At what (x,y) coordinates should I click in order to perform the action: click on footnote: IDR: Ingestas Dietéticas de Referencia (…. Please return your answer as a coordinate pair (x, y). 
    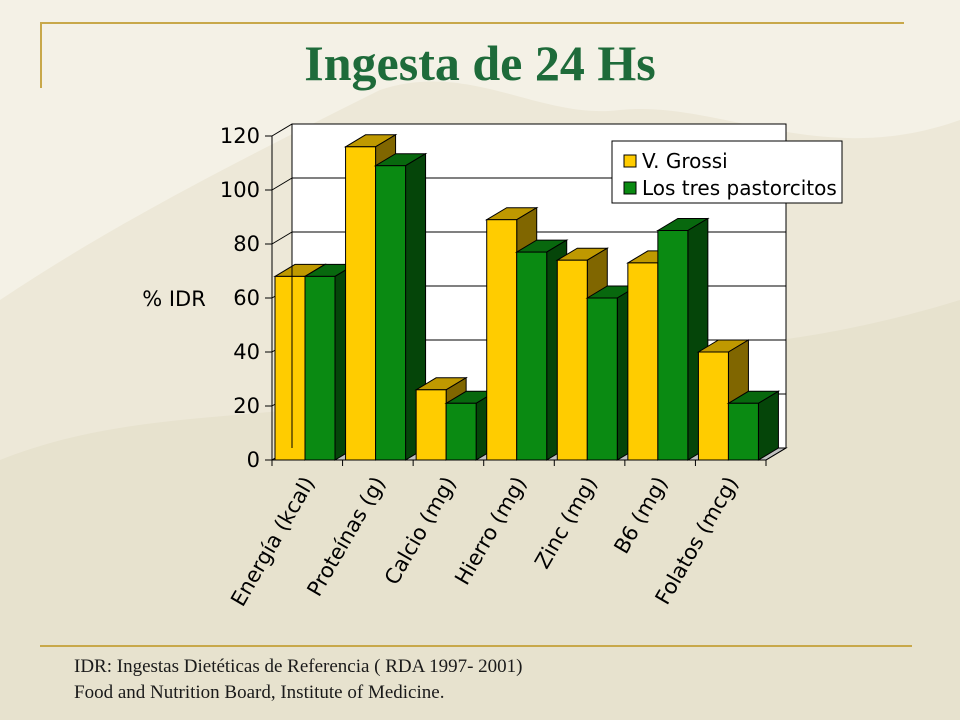
    Looking at the image, I should click on (298, 680).